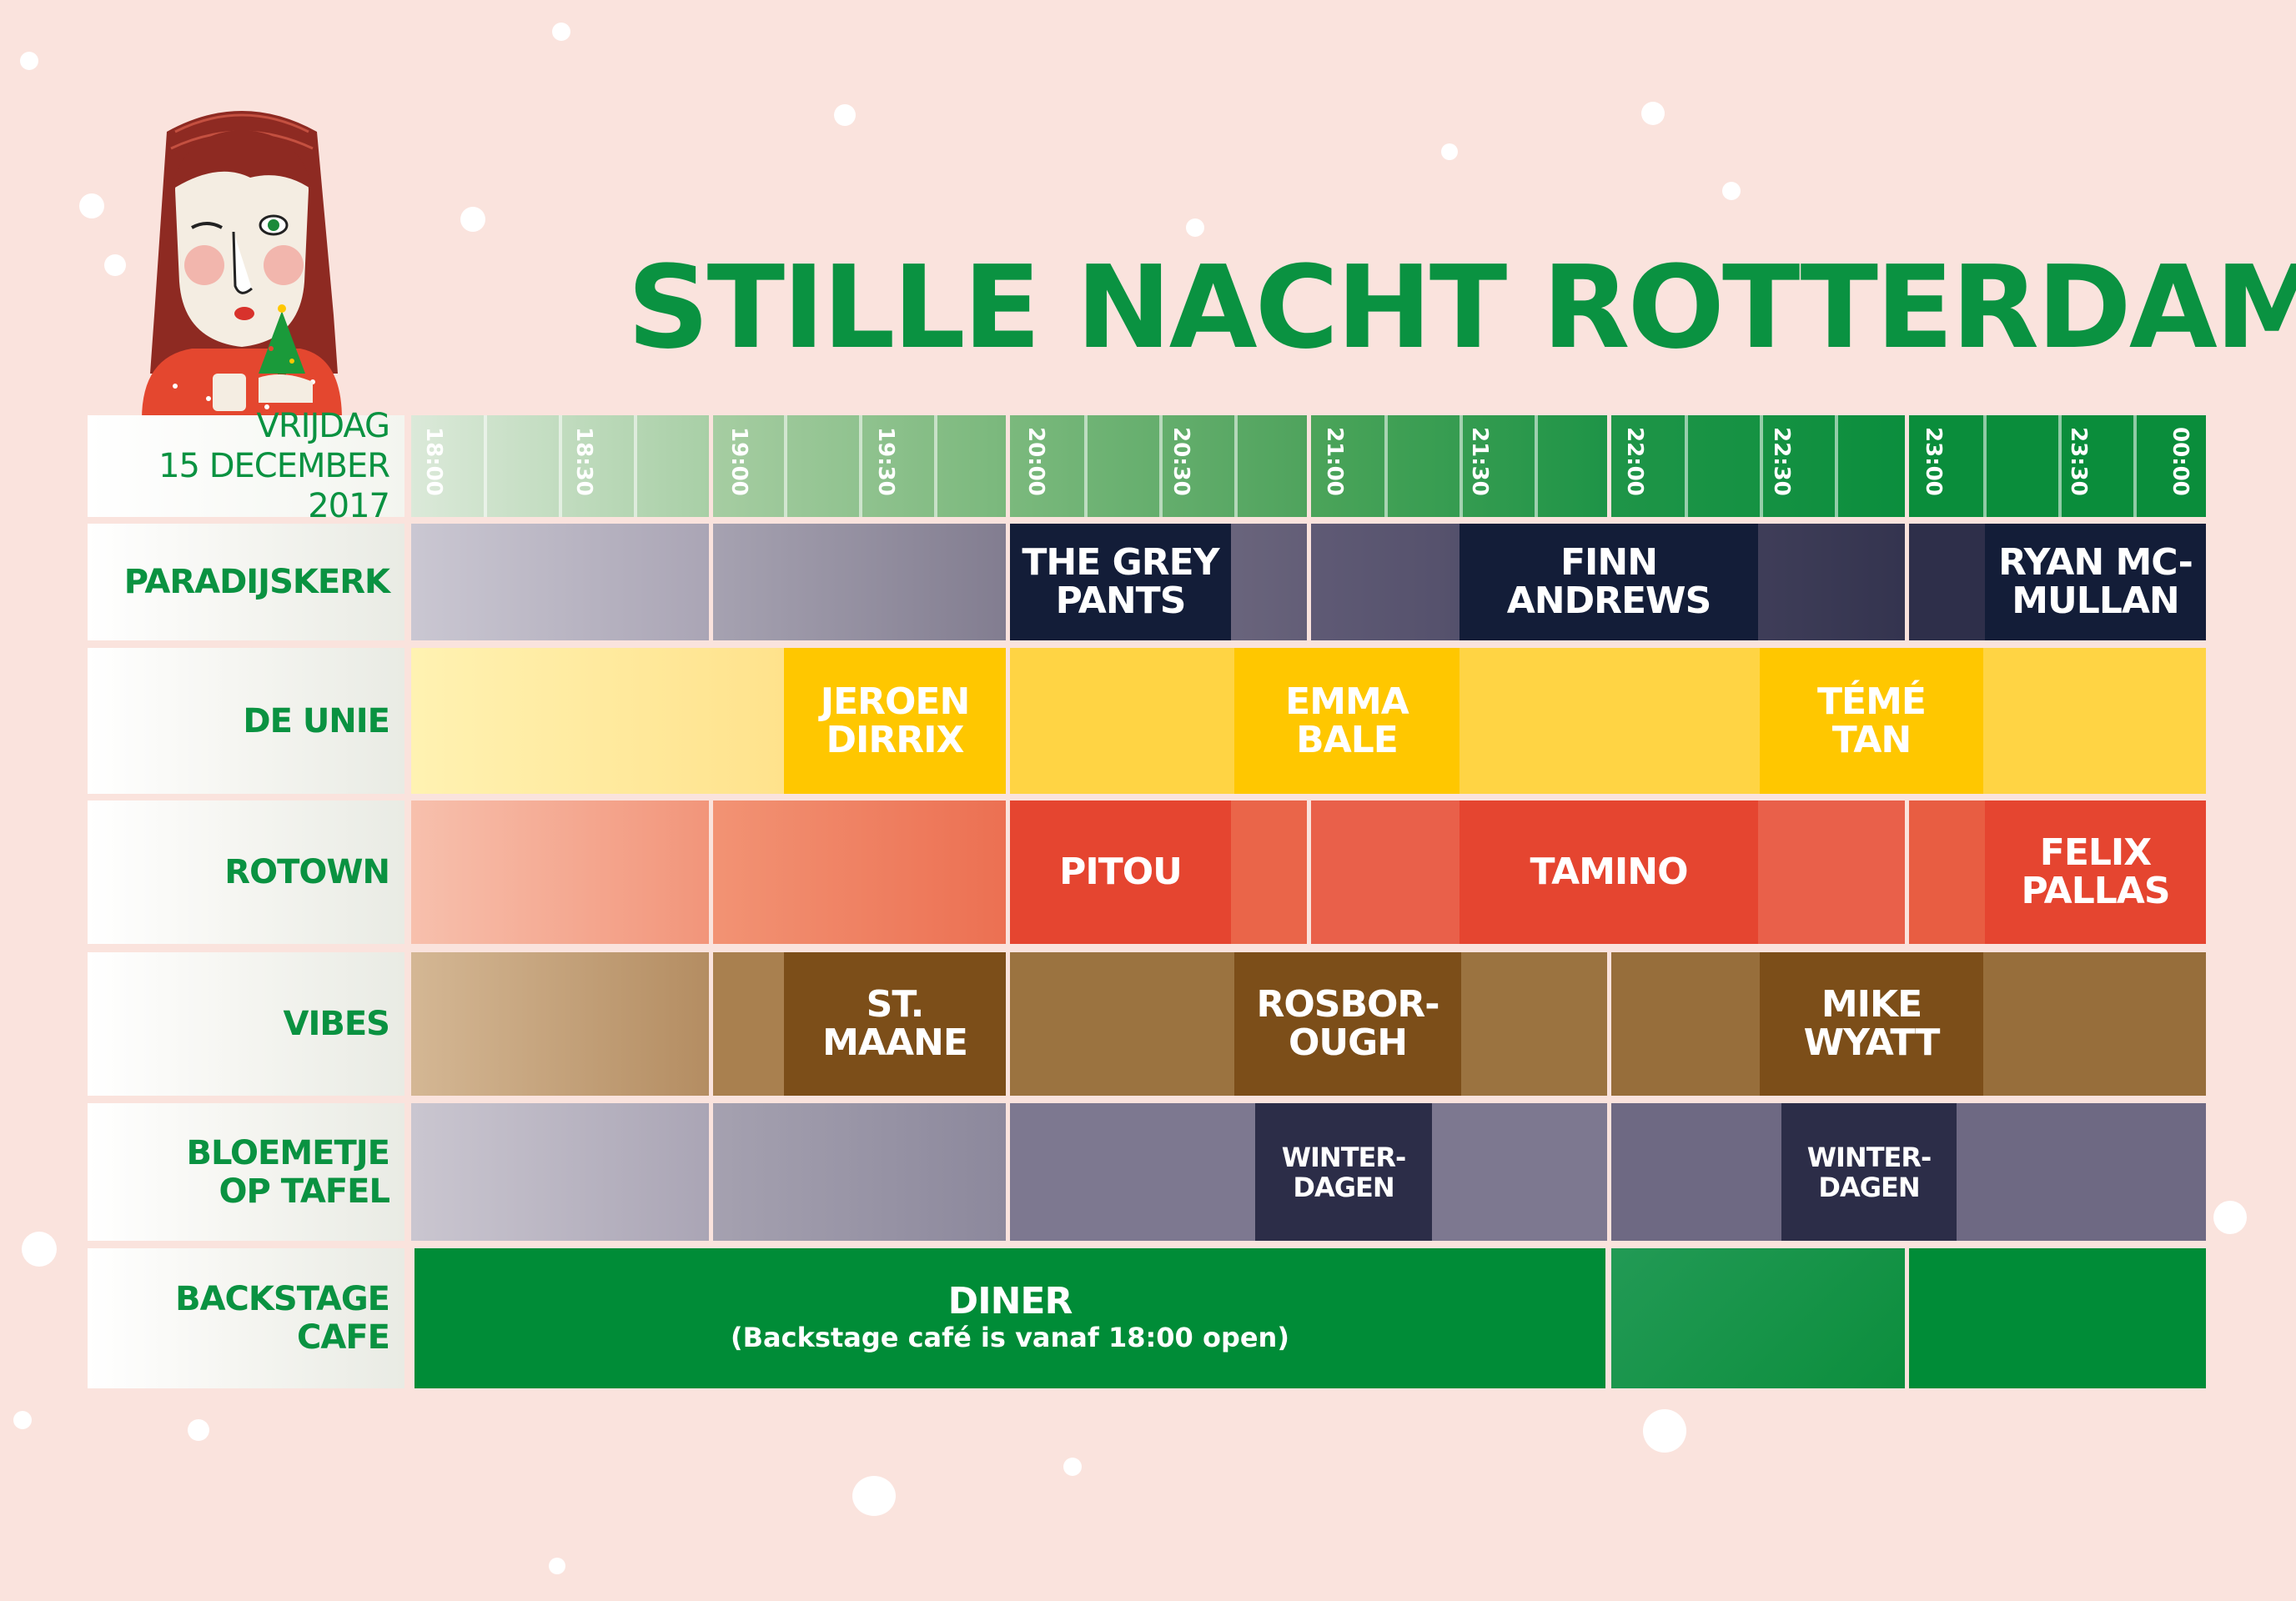 Image resolution: width=2296 pixels, height=1601 pixels. Describe the element at coordinates (434, 461) in the screenshot. I see `time-label: 18:00` at that location.